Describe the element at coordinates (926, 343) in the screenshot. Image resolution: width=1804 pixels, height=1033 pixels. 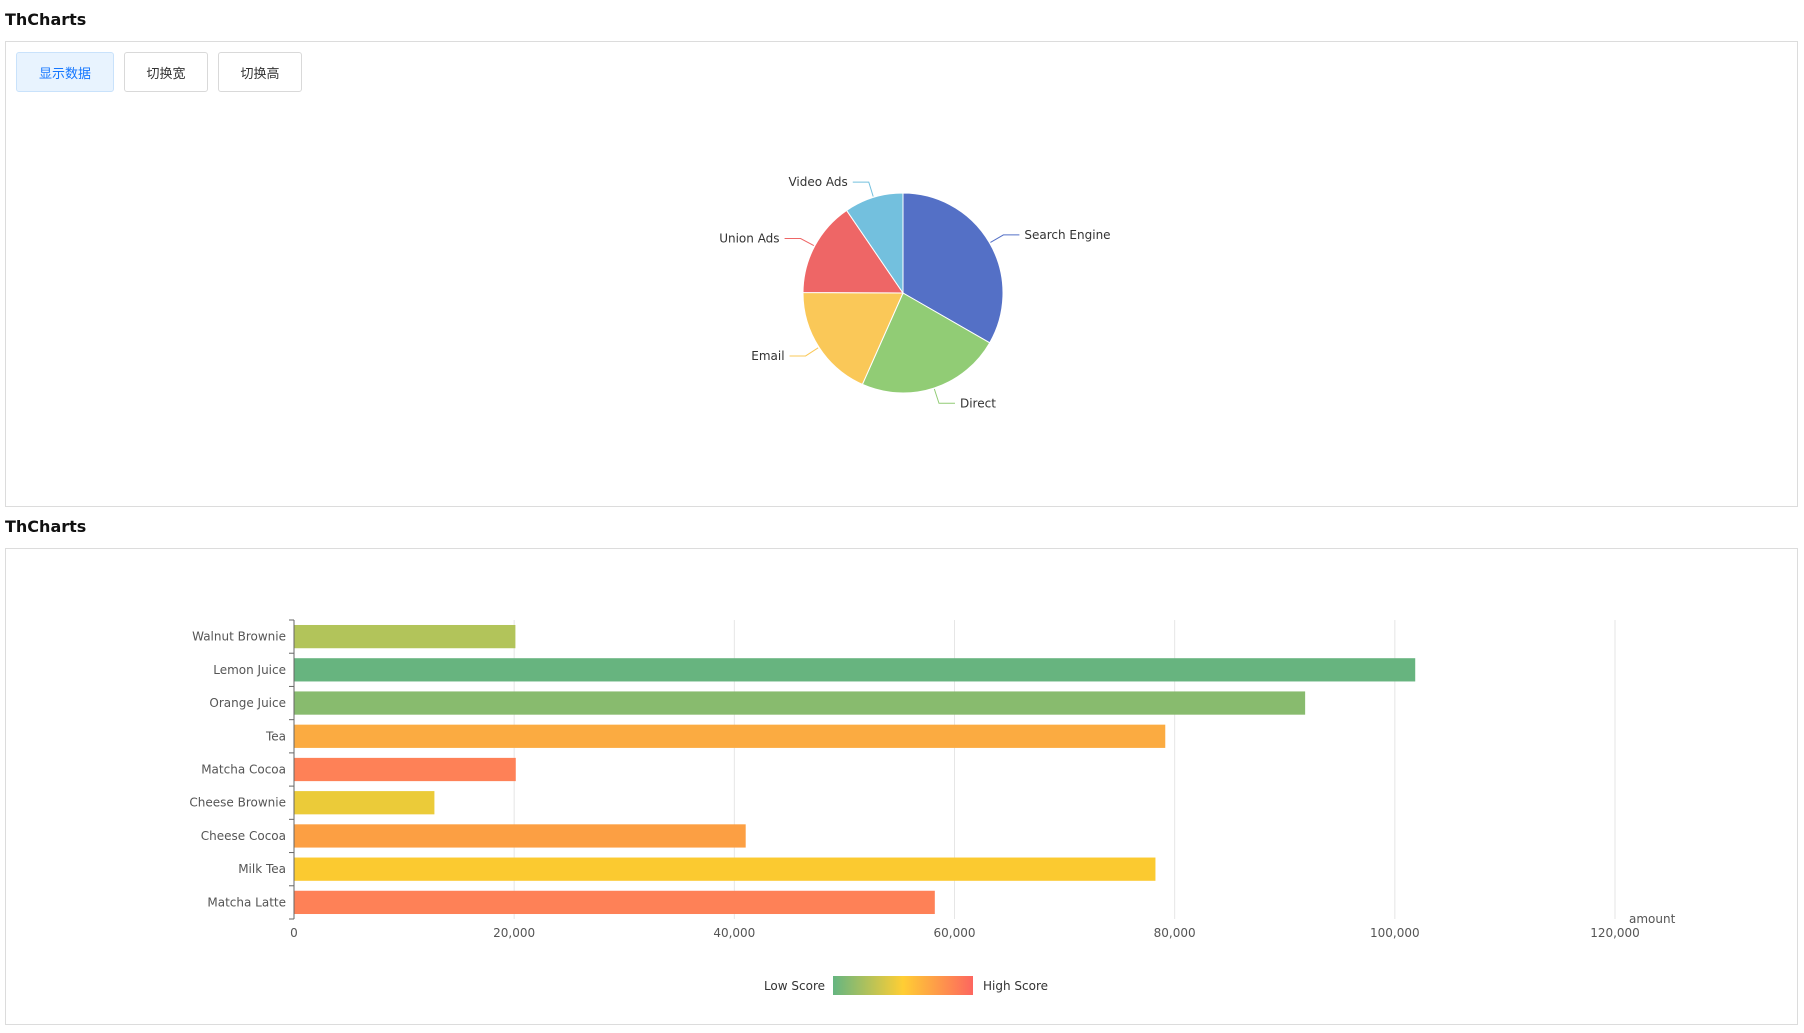
I see `pie-slice-direct` at that location.